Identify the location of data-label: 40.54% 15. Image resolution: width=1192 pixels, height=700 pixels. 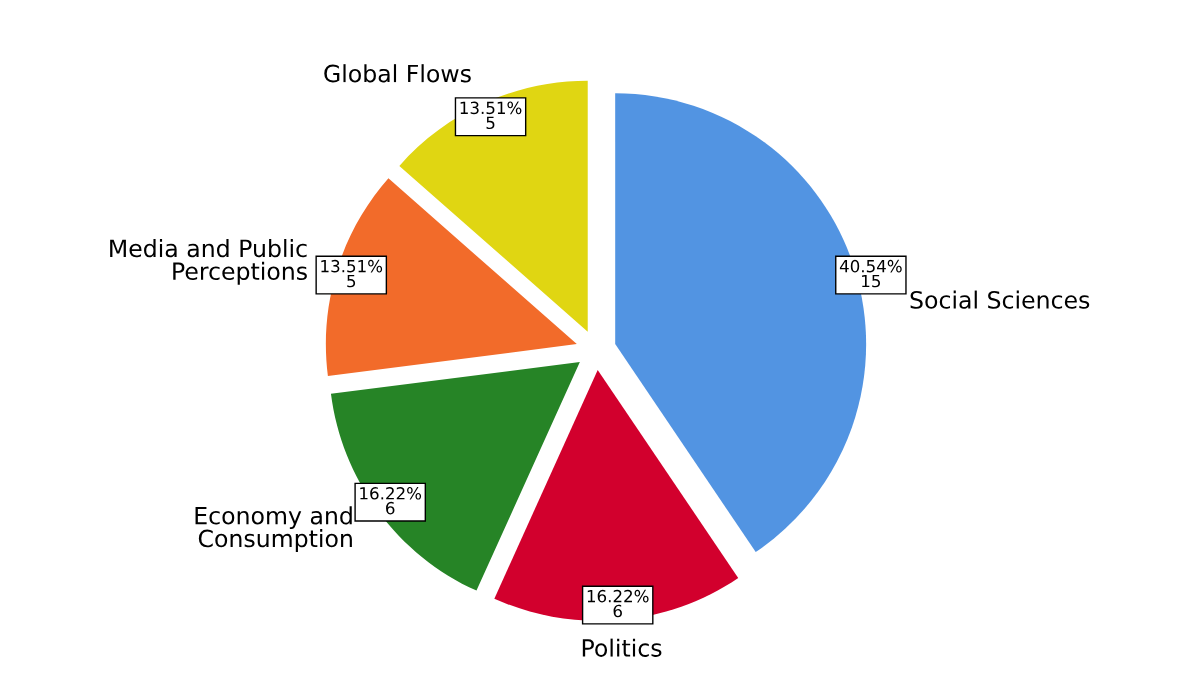
(870, 273).